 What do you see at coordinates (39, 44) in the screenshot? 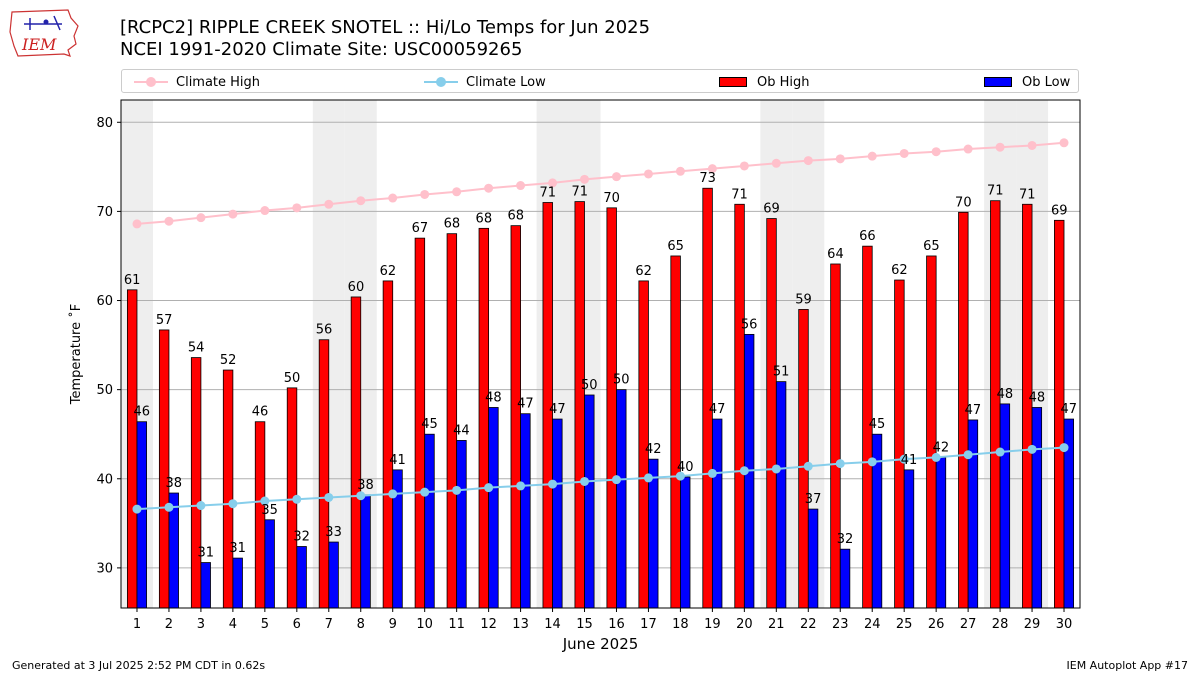
I see `logo-text: IEM` at bounding box center [39, 44].